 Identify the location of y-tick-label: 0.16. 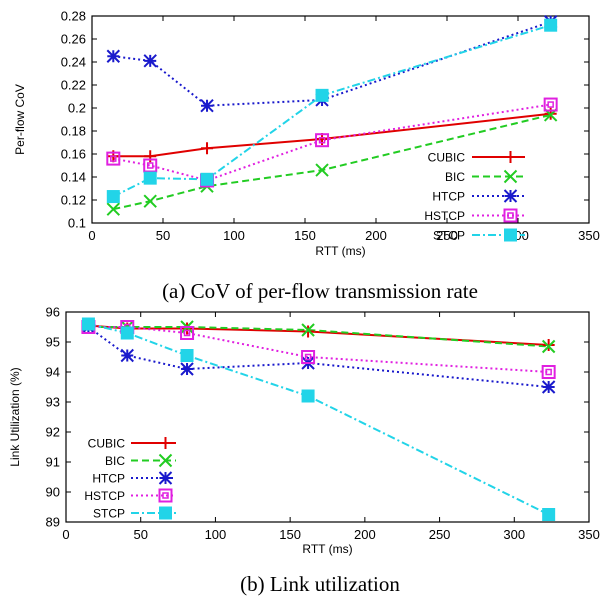
(73, 154).